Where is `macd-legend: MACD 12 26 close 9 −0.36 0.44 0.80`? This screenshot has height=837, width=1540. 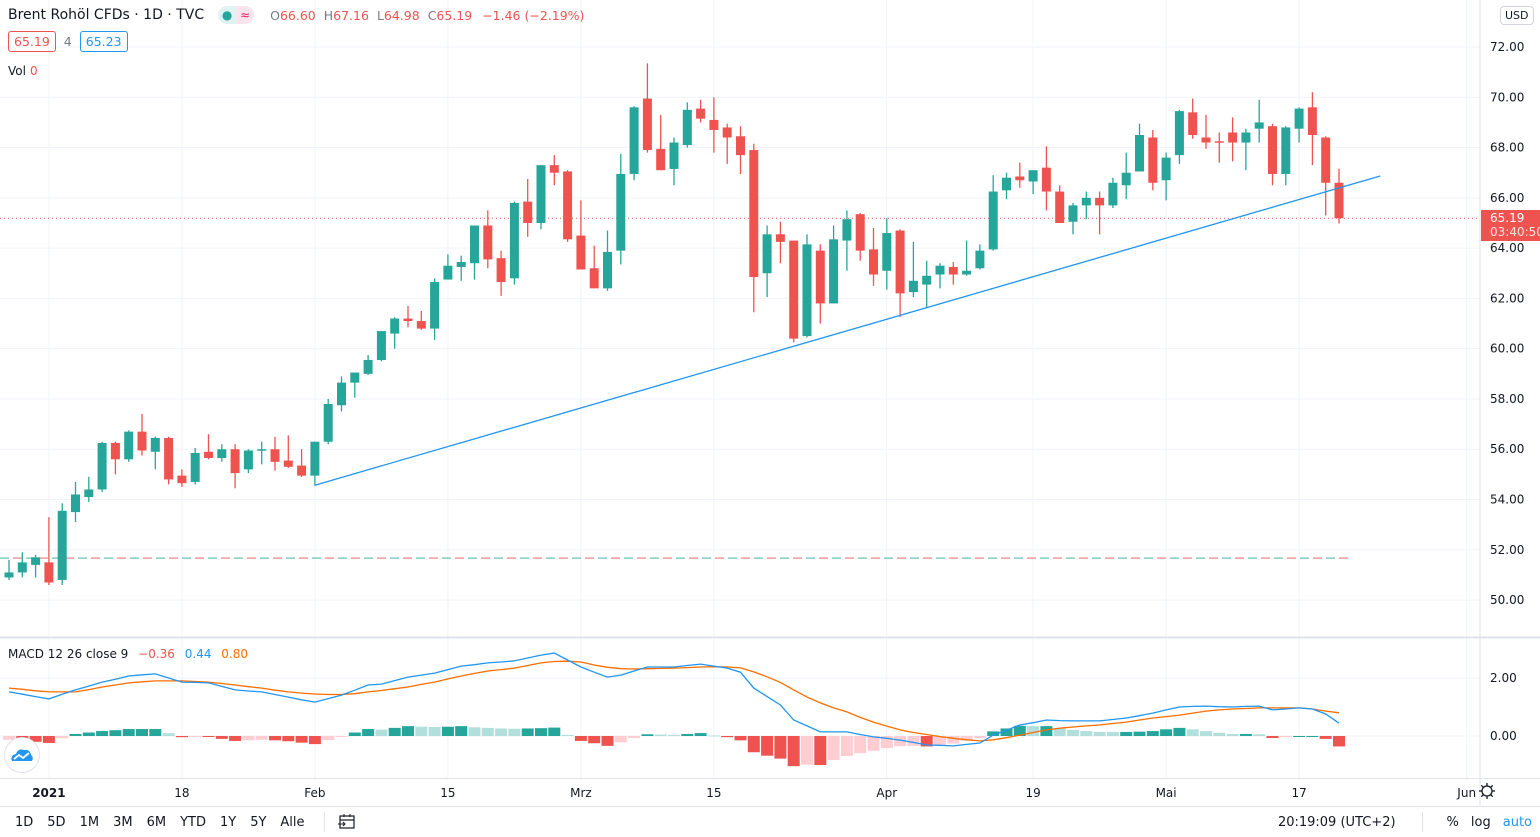 macd-legend: MACD 12 26 close 9 −0.36 0.44 0.80 is located at coordinates (128, 654).